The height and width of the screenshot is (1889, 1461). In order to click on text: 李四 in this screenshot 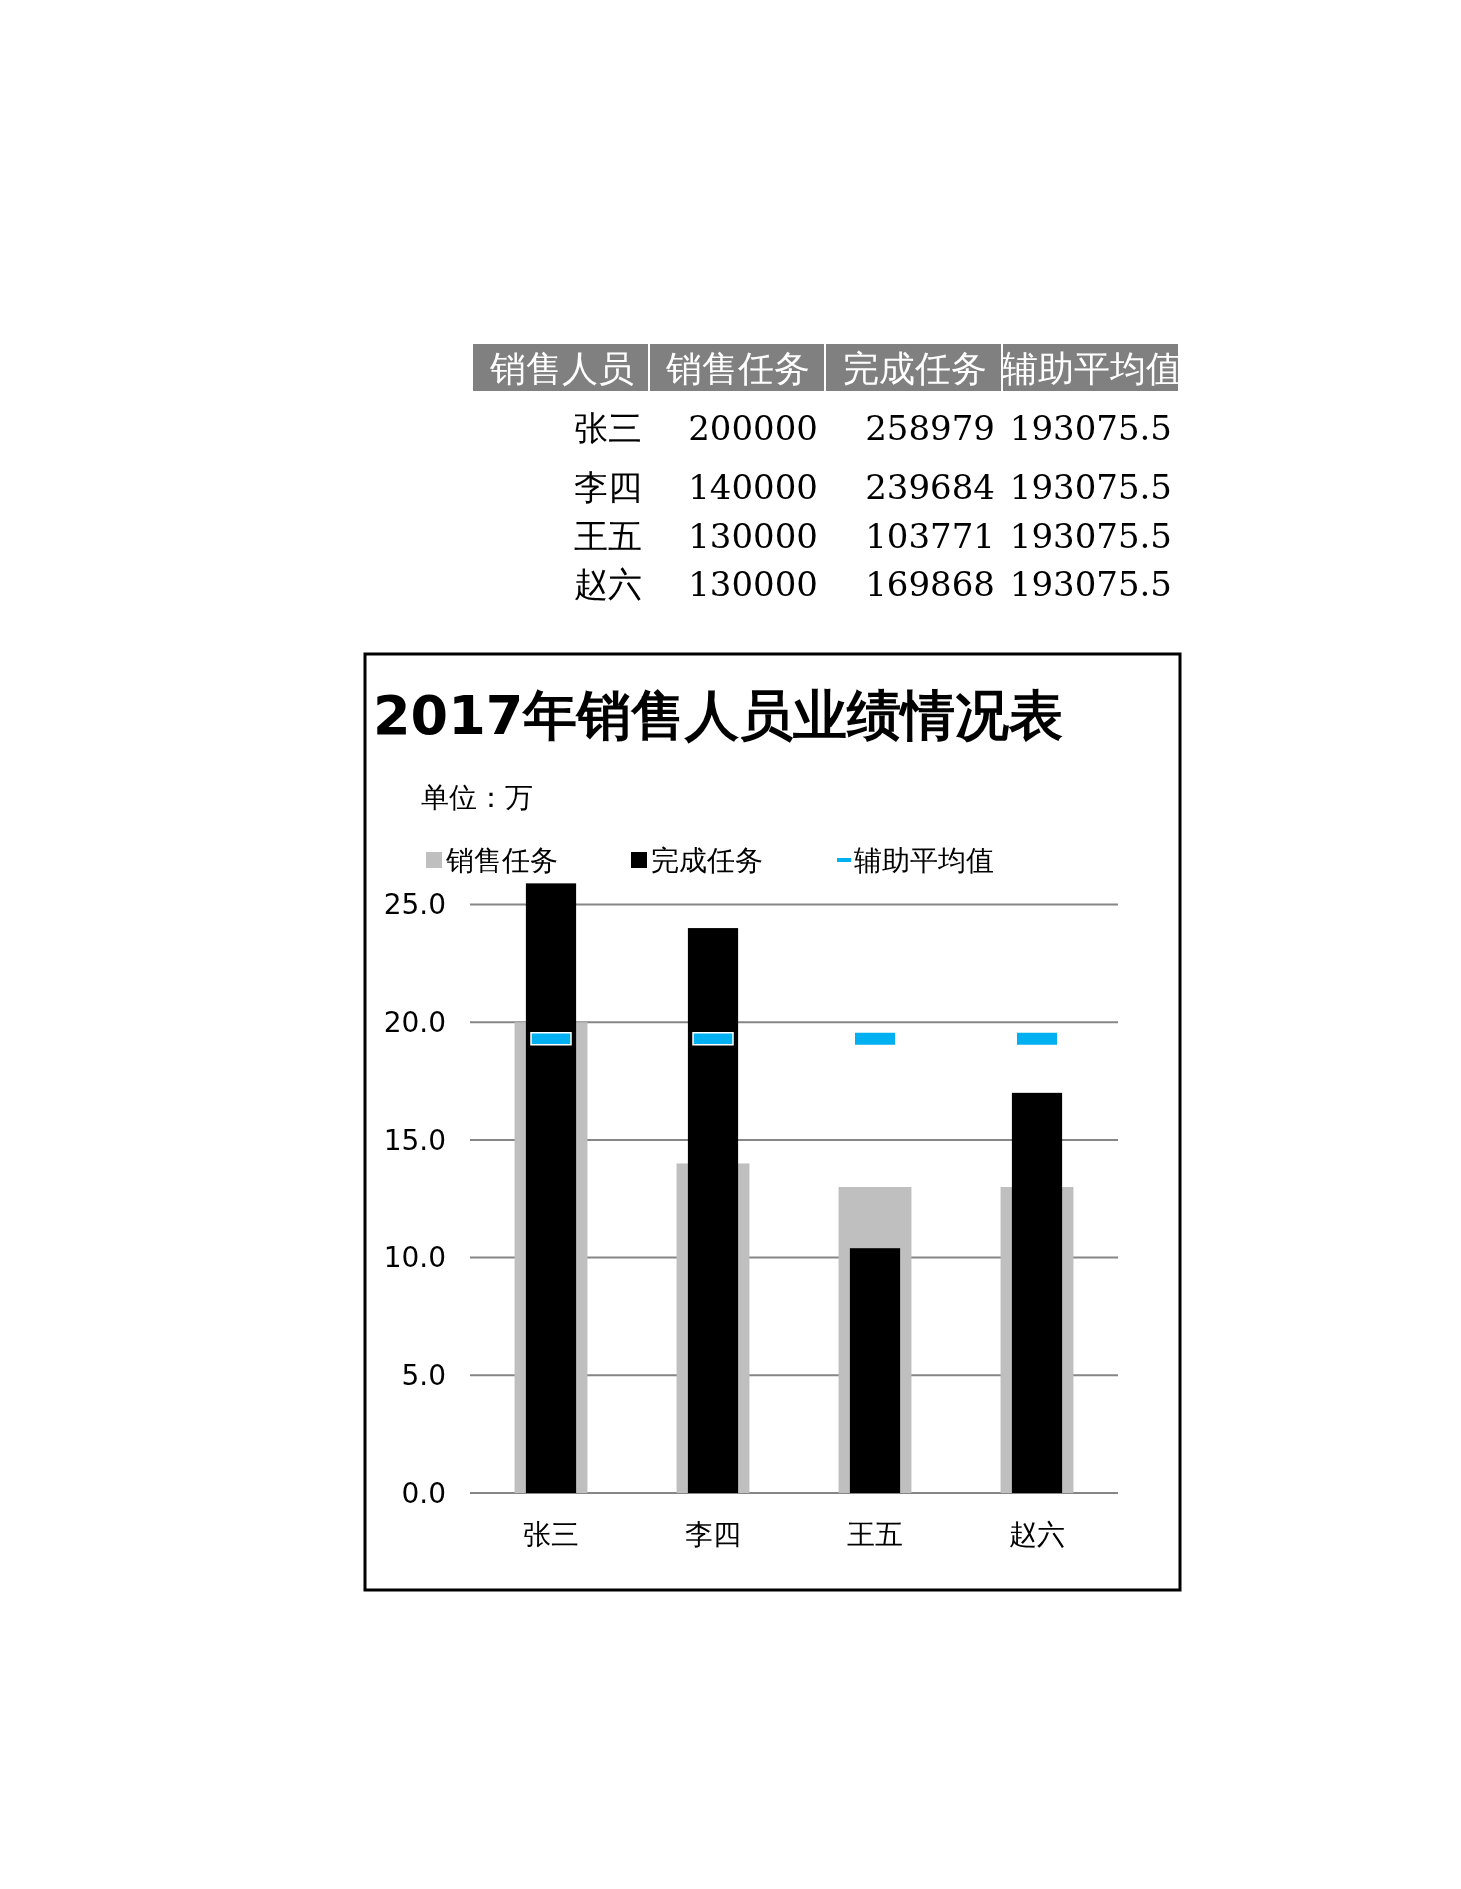, I will do `click(608, 486)`.